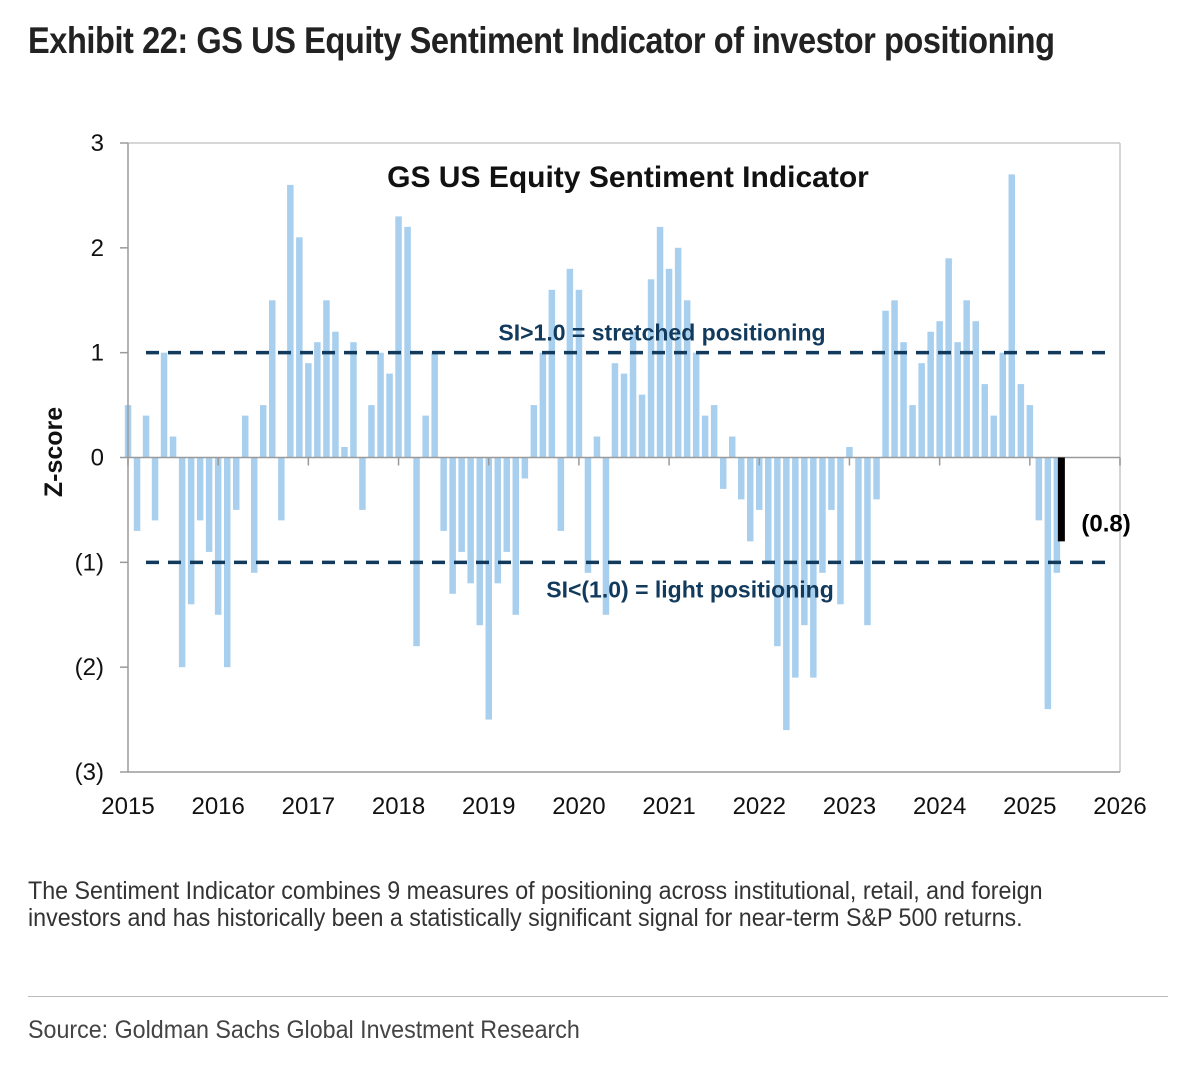 This screenshot has width=1198, height=1075. I want to click on x-tick-label: 2015, so click(127, 806).